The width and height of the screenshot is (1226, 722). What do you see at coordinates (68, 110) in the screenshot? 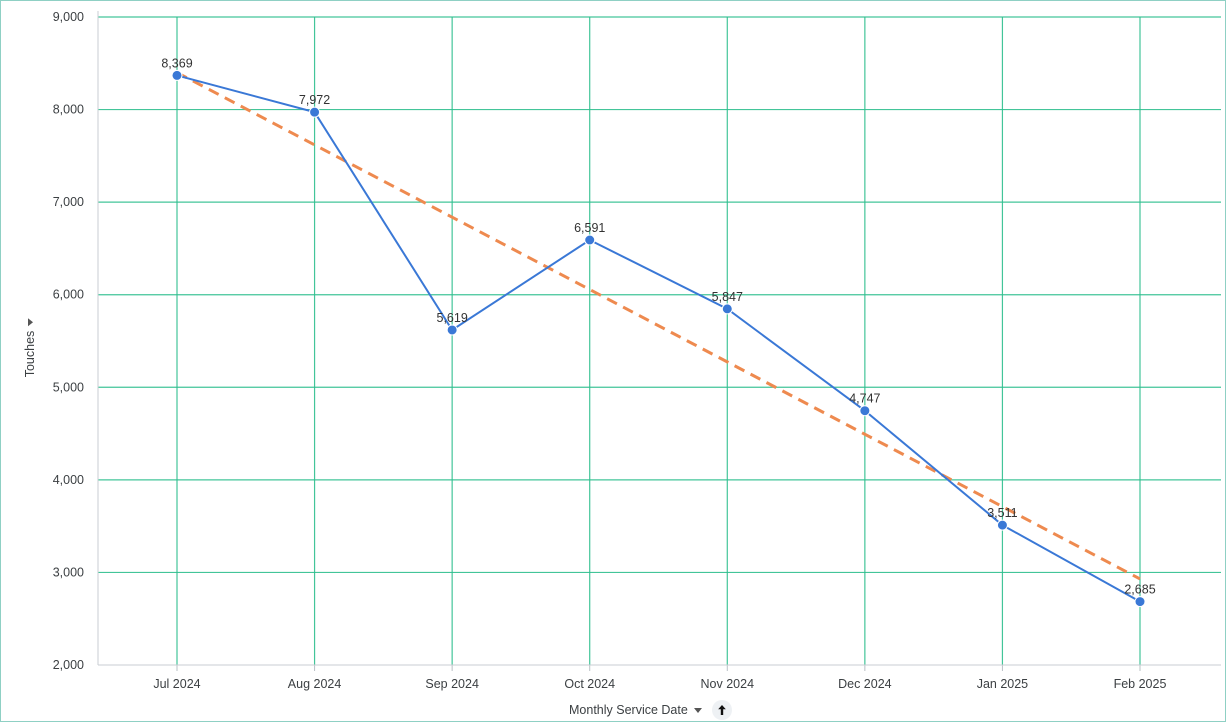
I see `y-tick-label: 8,000` at bounding box center [68, 110].